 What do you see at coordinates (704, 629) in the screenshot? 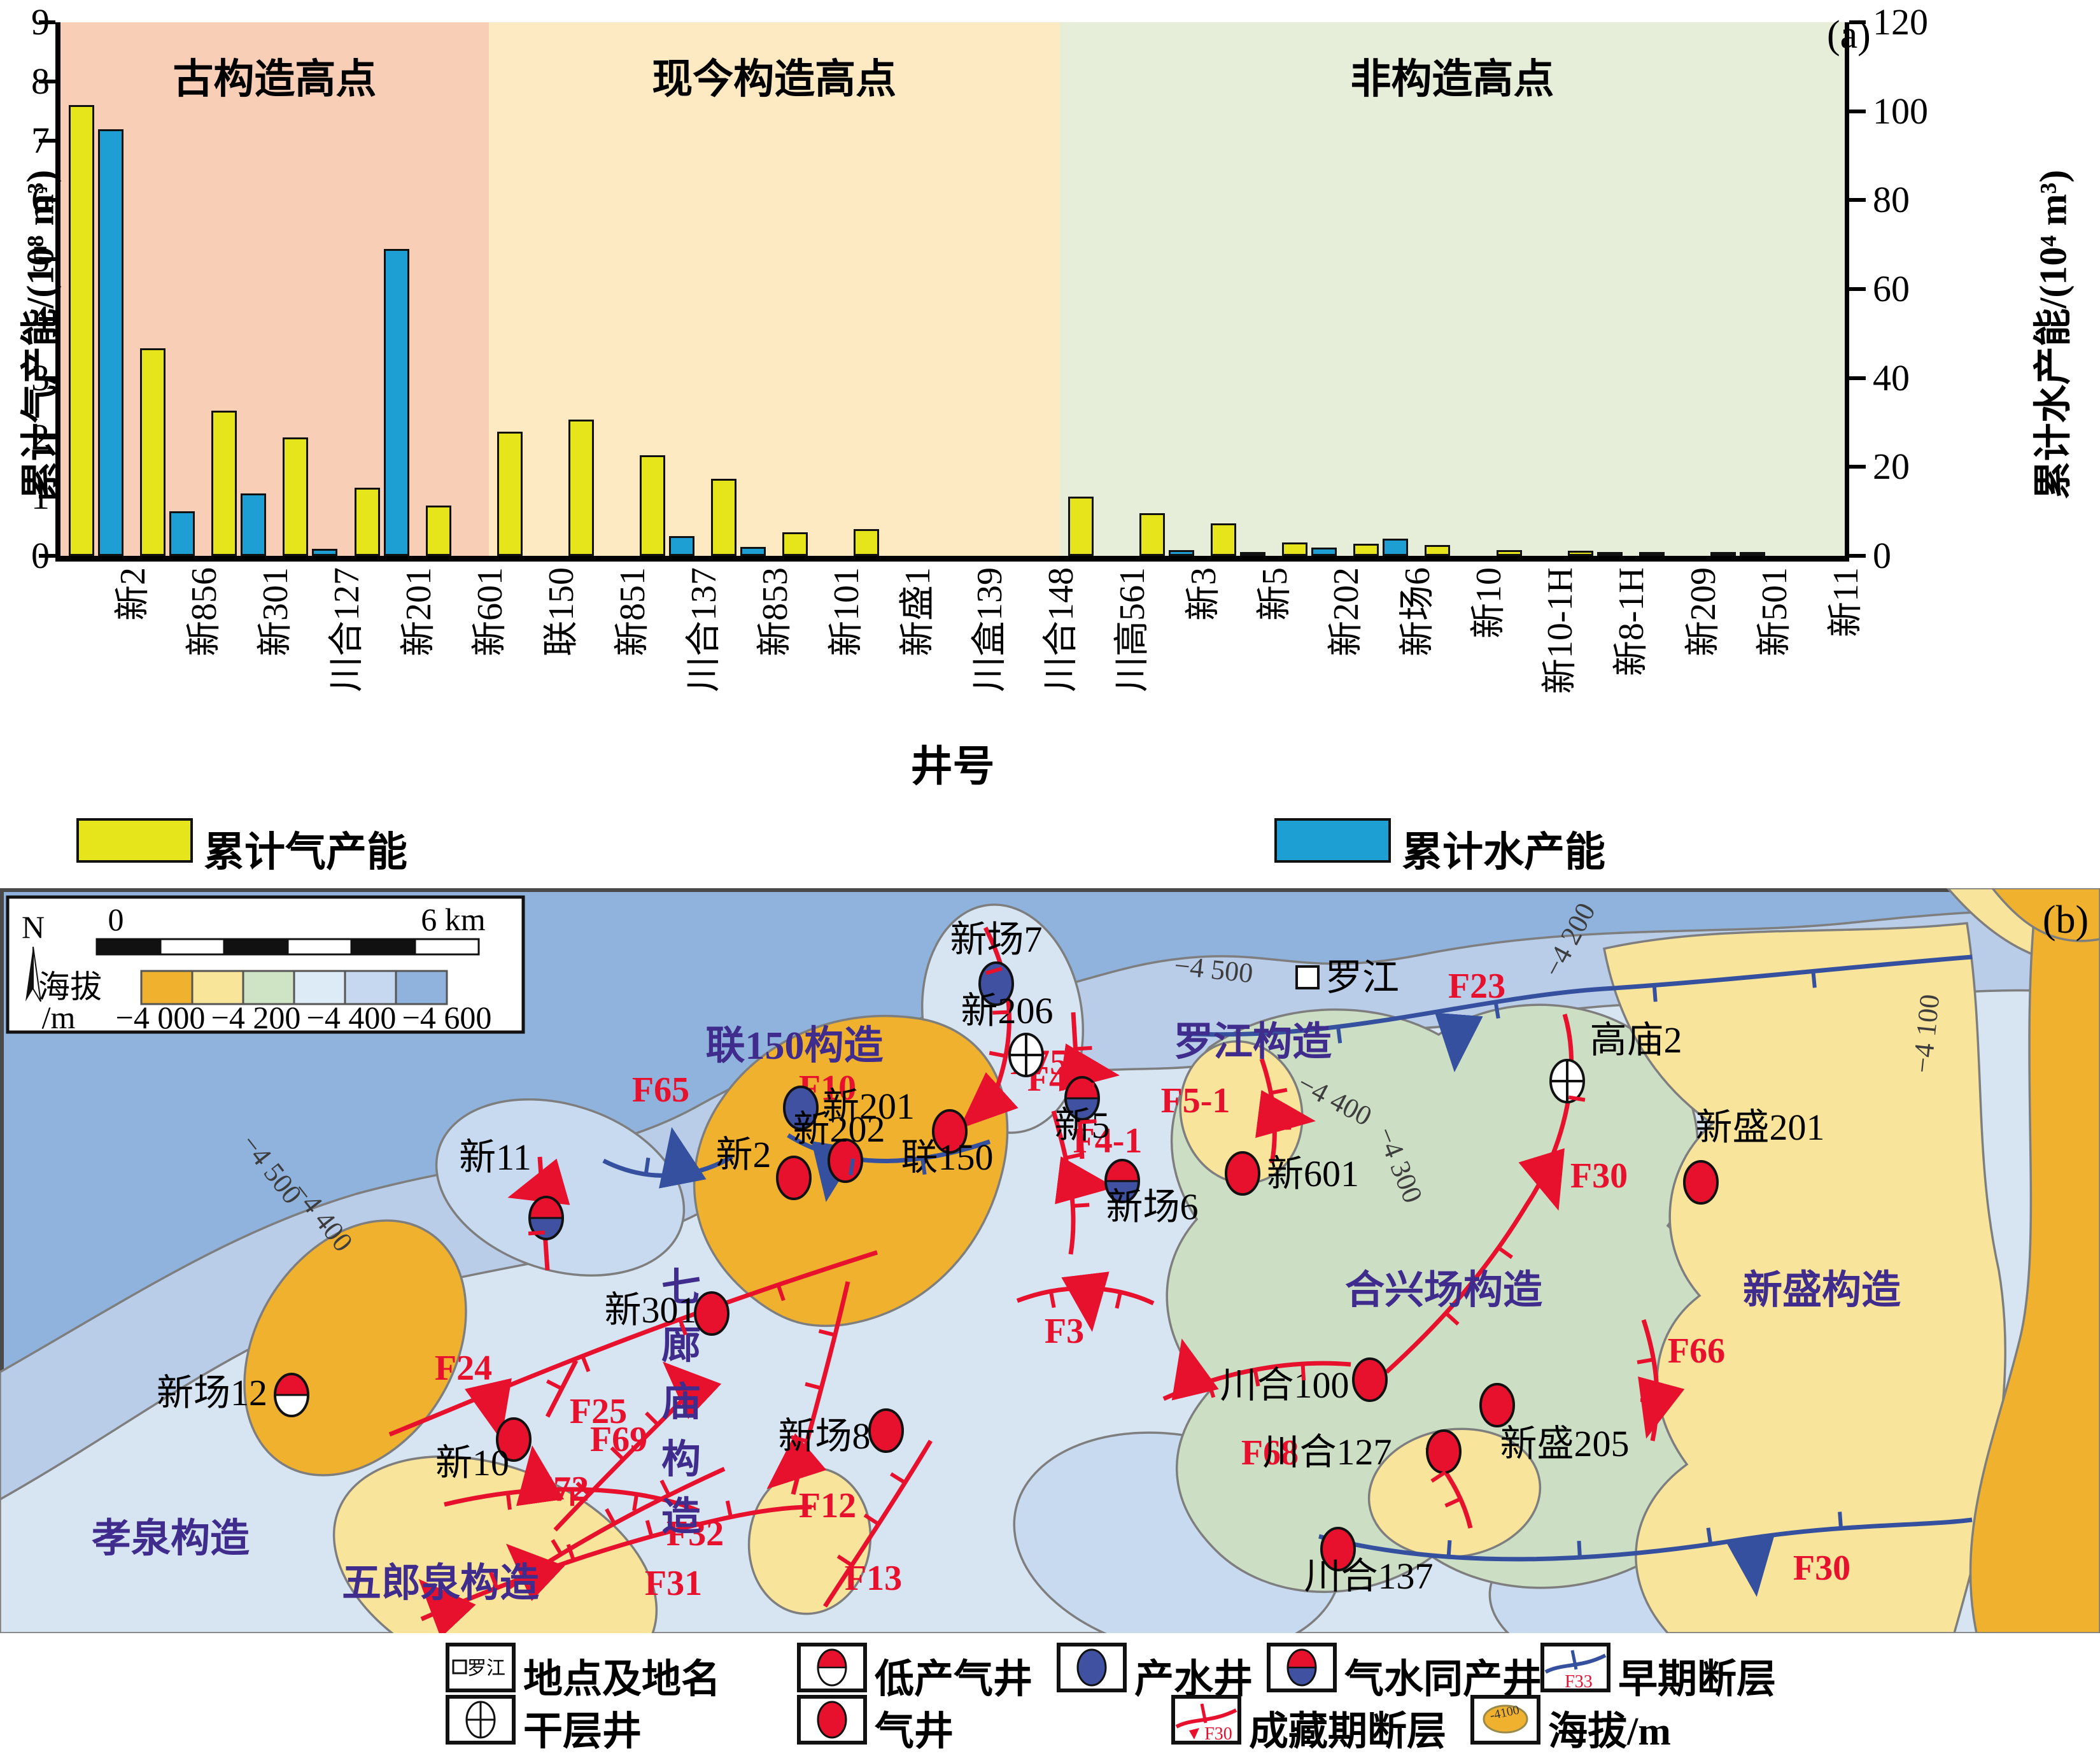
I see `x-label-川合137: 川合137` at bounding box center [704, 629].